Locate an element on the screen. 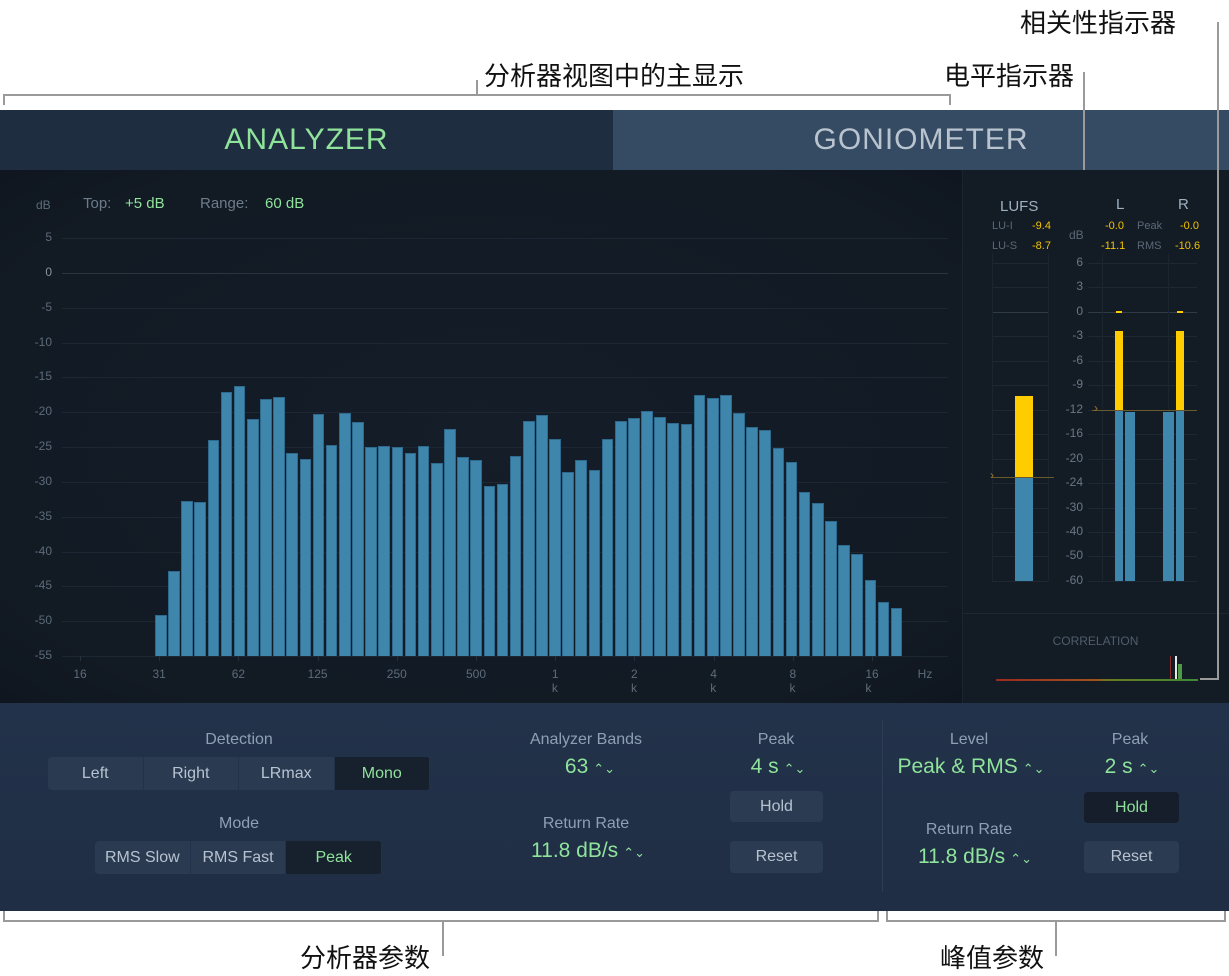  detection-mono: Mono is located at coordinates (382, 773).